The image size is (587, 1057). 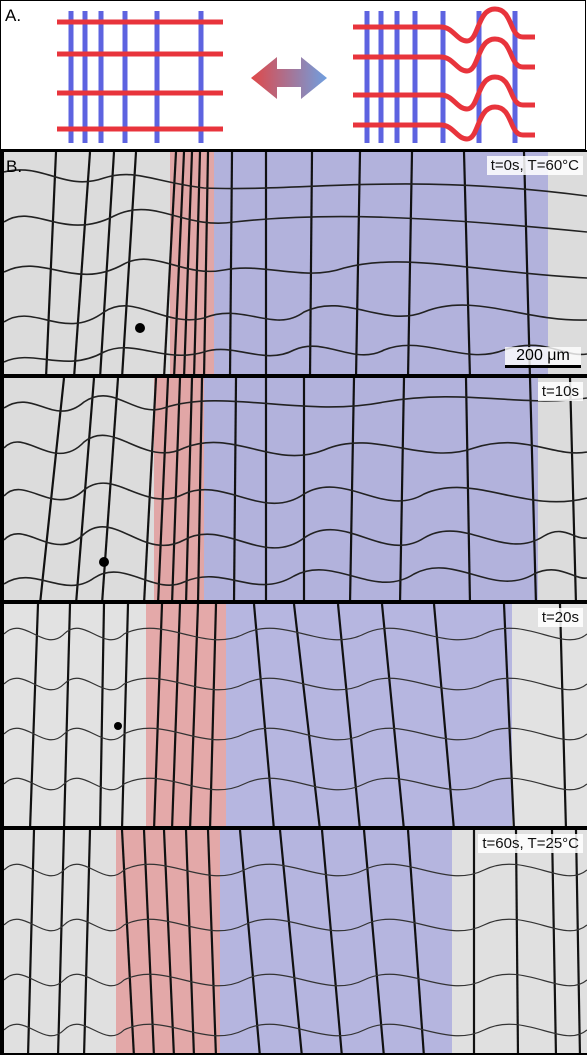 I want to click on scale-bar-label: 200 μm, so click(x=543, y=356).